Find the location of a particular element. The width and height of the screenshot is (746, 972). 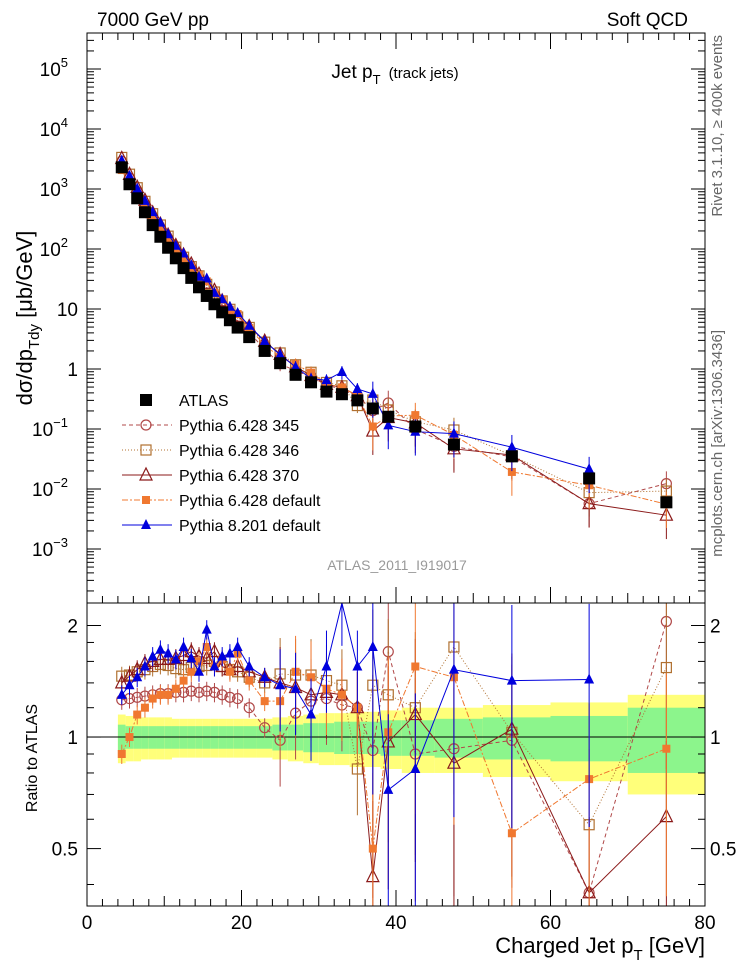

legend-label: Pythia 6.428 370 is located at coordinates (239, 476).